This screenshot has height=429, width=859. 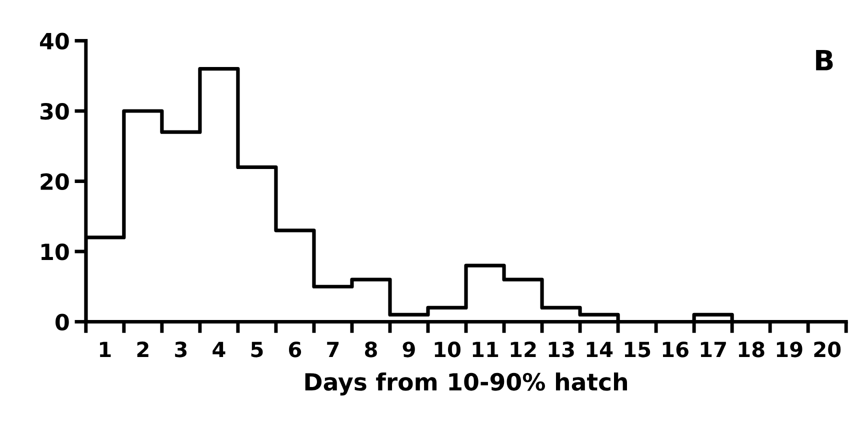 What do you see at coordinates (54, 181) in the screenshot?
I see `y-tick-label: 20` at bounding box center [54, 181].